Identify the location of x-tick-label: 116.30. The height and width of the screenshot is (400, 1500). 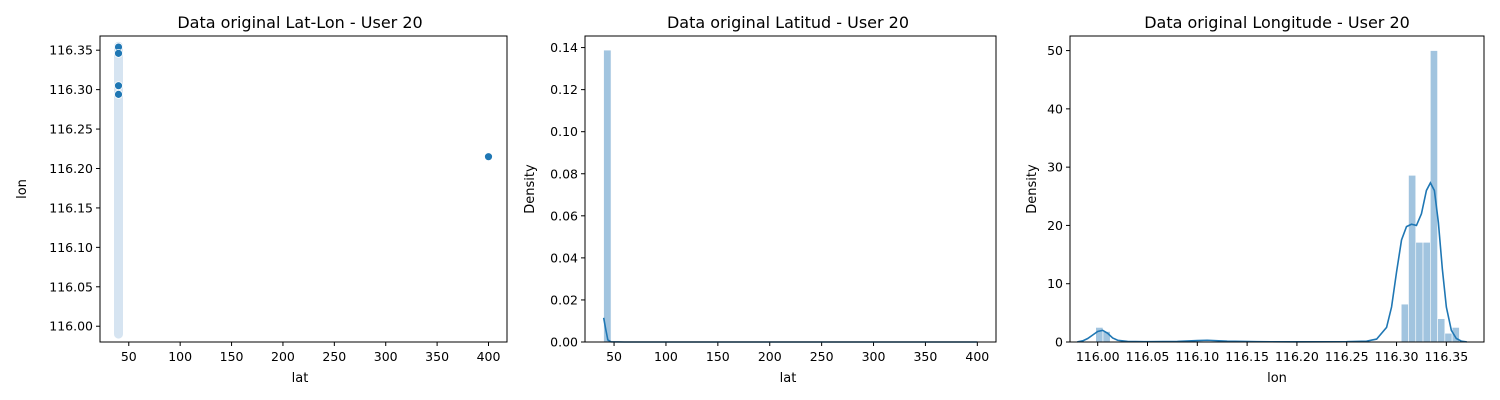
(1397, 356).